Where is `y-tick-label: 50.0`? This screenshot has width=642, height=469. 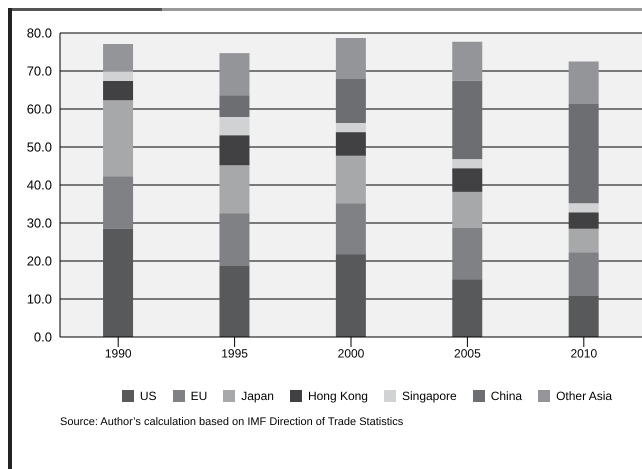
y-tick-label: 50.0 is located at coordinates (39, 147).